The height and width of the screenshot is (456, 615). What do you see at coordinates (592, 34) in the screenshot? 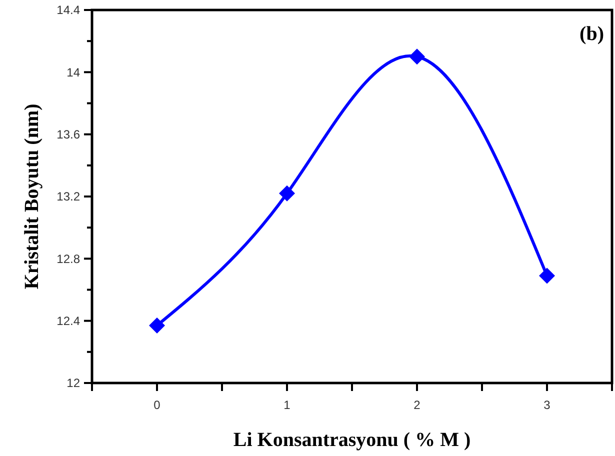
I see `annotation: (b)` at bounding box center [592, 34].